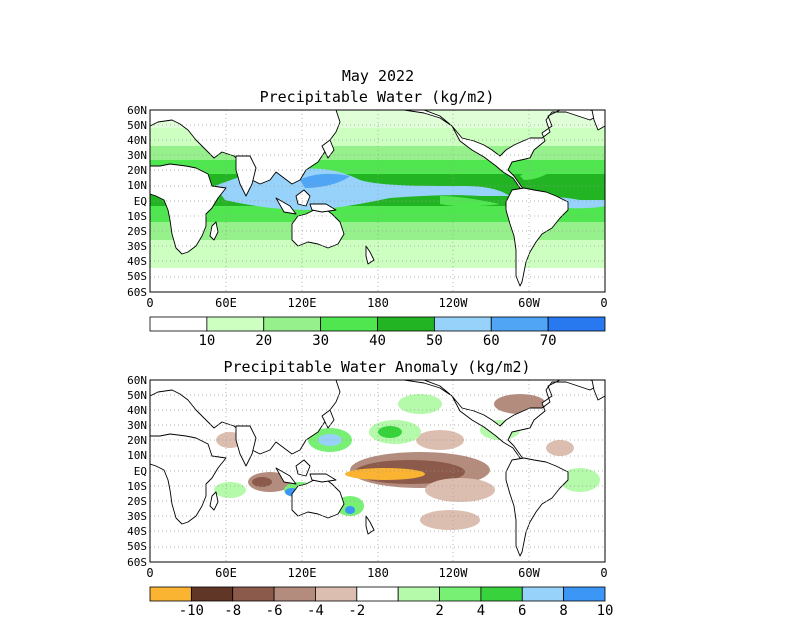  Describe the element at coordinates (548, 341) in the screenshot. I see `colorbar-label: 70` at that location.